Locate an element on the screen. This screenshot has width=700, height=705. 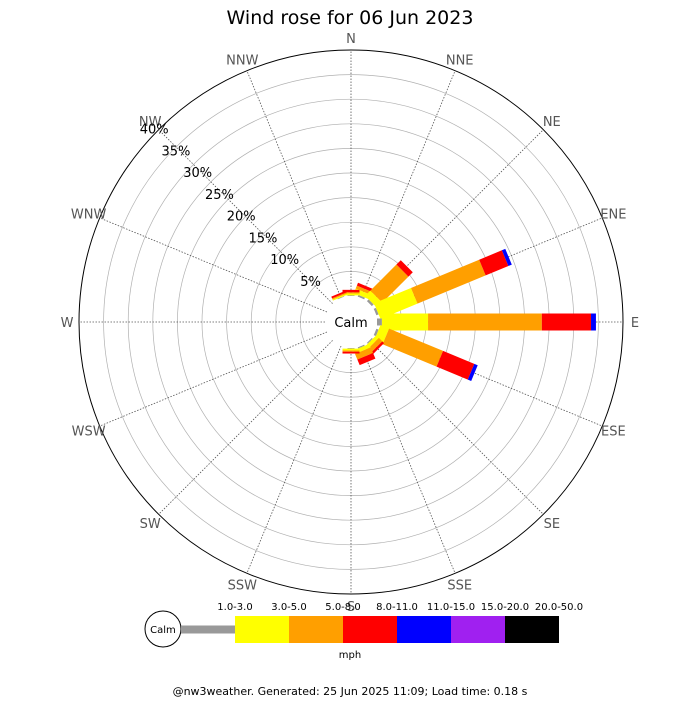
direction-label-sse: SSE is located at coordinates (459, 585).